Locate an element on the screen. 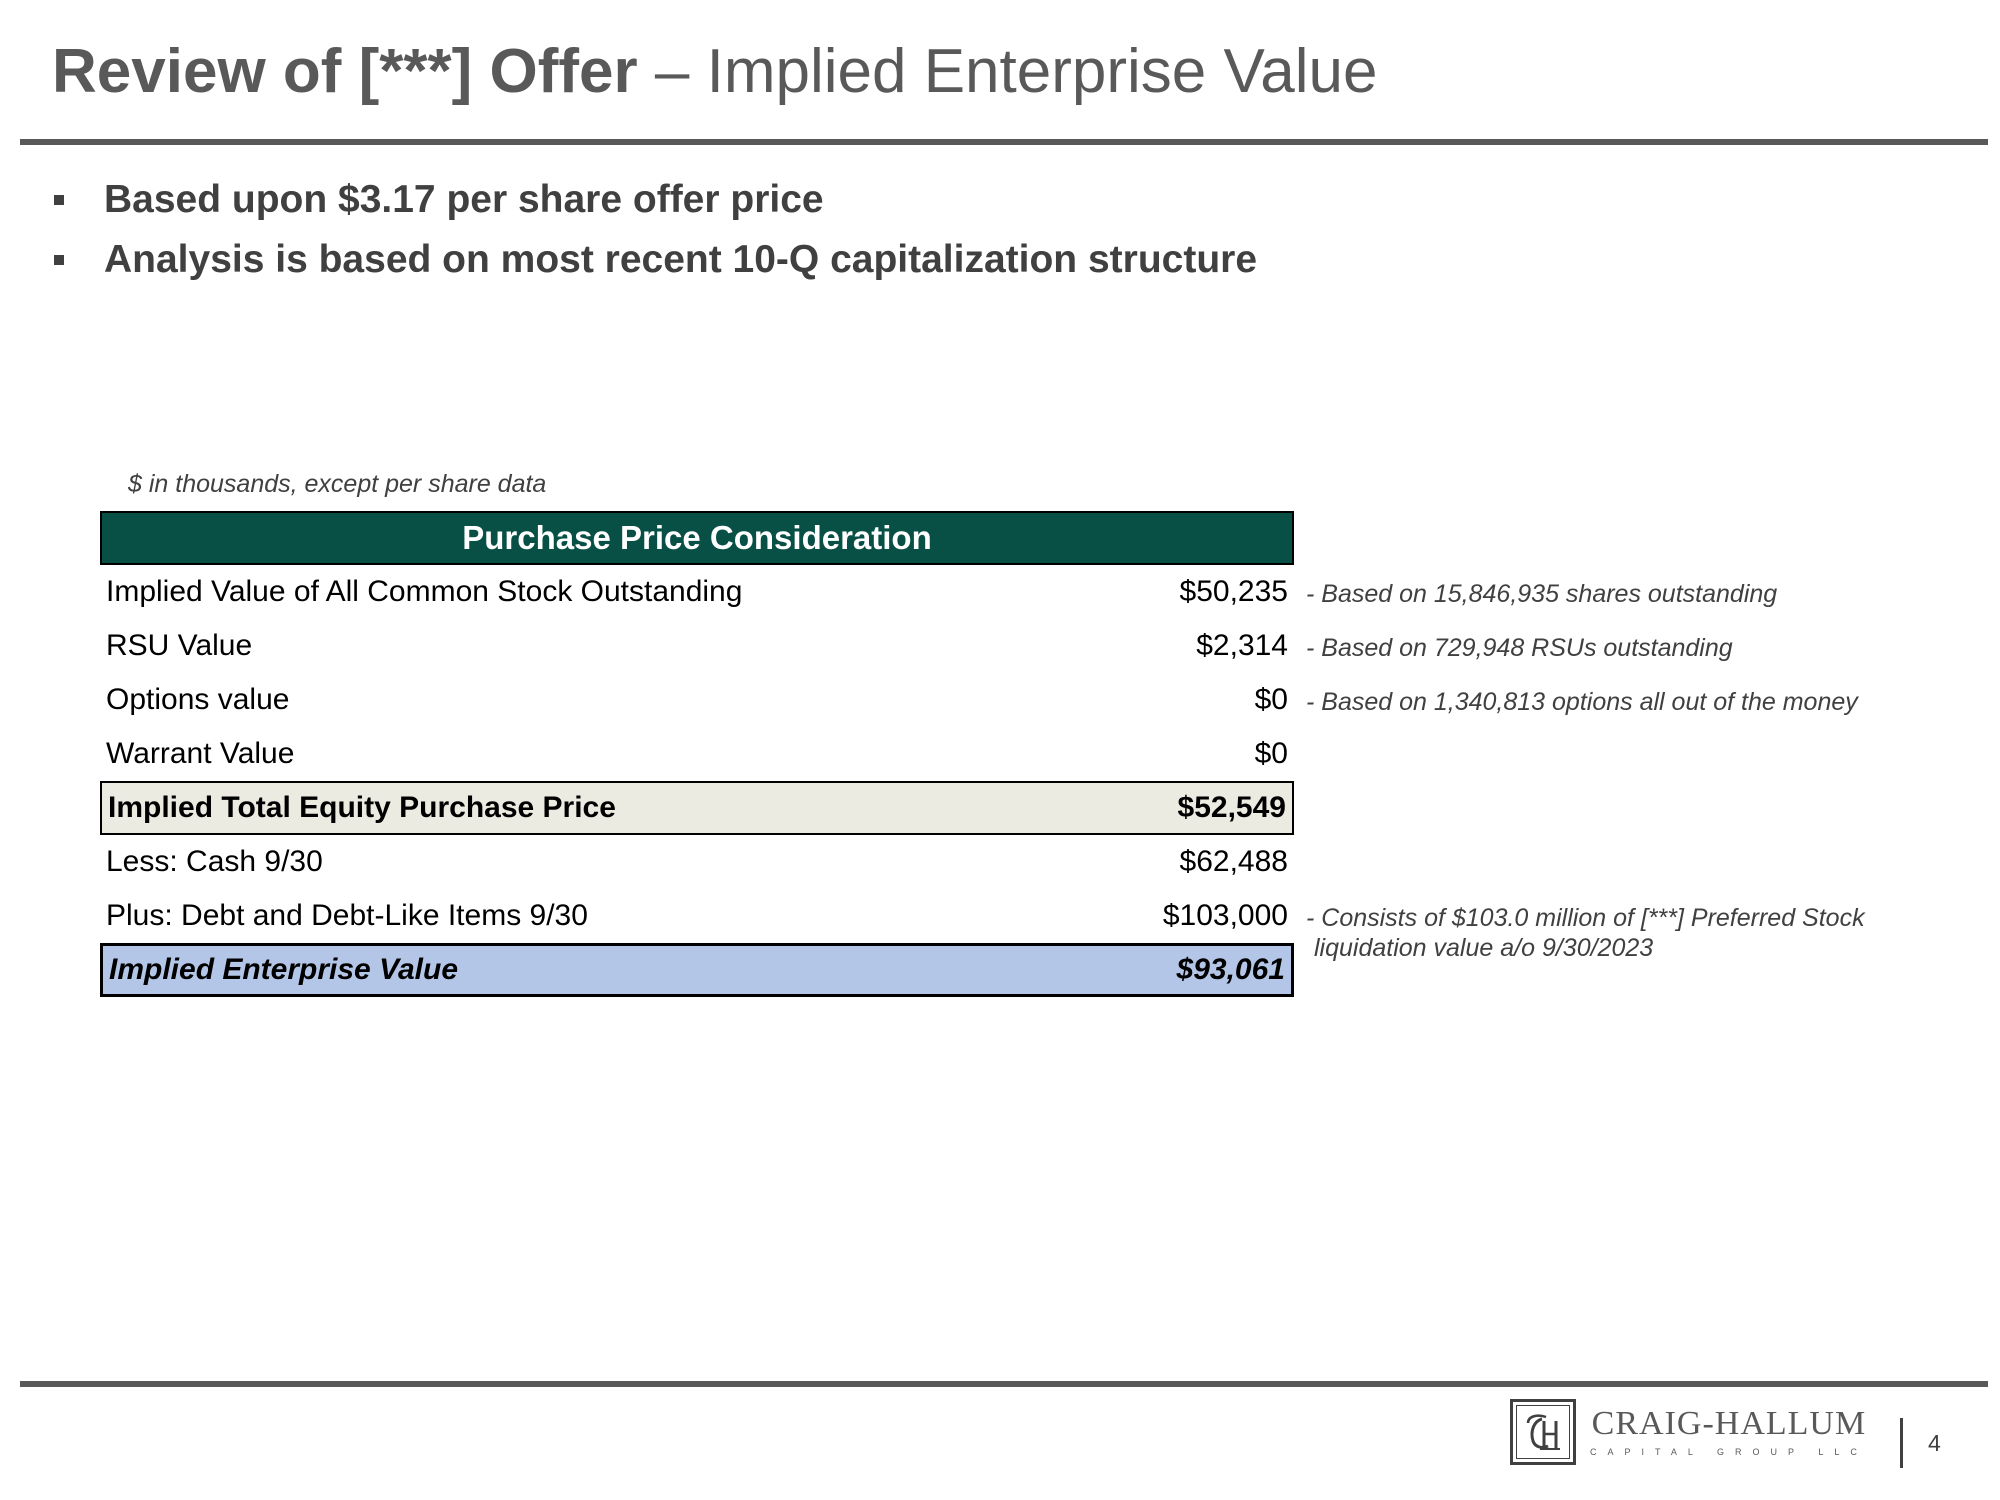 Image resolution: width=2000 pixels, height=1500 pixels. title-bold: Review of [***] Offer is located at coordinates (345, 71).